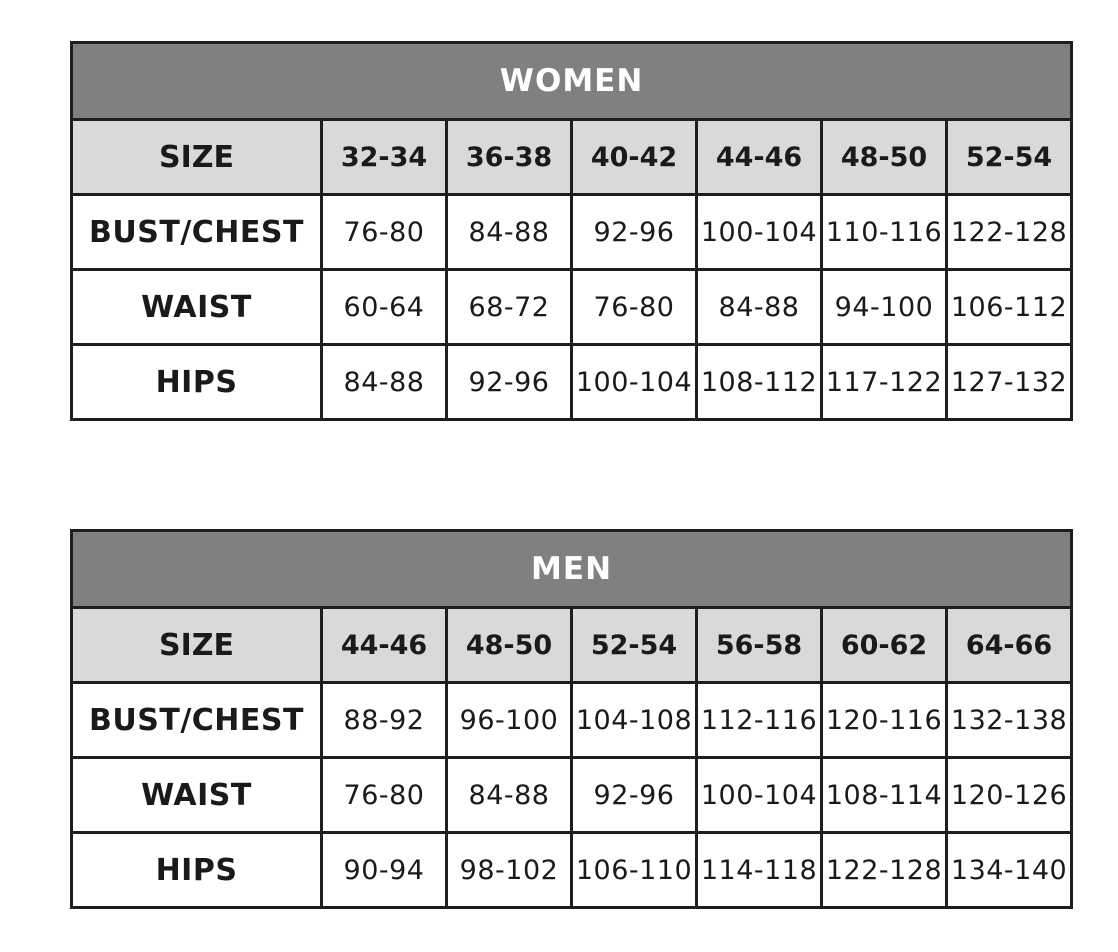 This screenshot has height=952, width=1118. What do you see at coordinates (884, 382) in the screenshot?
I see `measurement-cell: 117-122` at bounding box center [884, 382].